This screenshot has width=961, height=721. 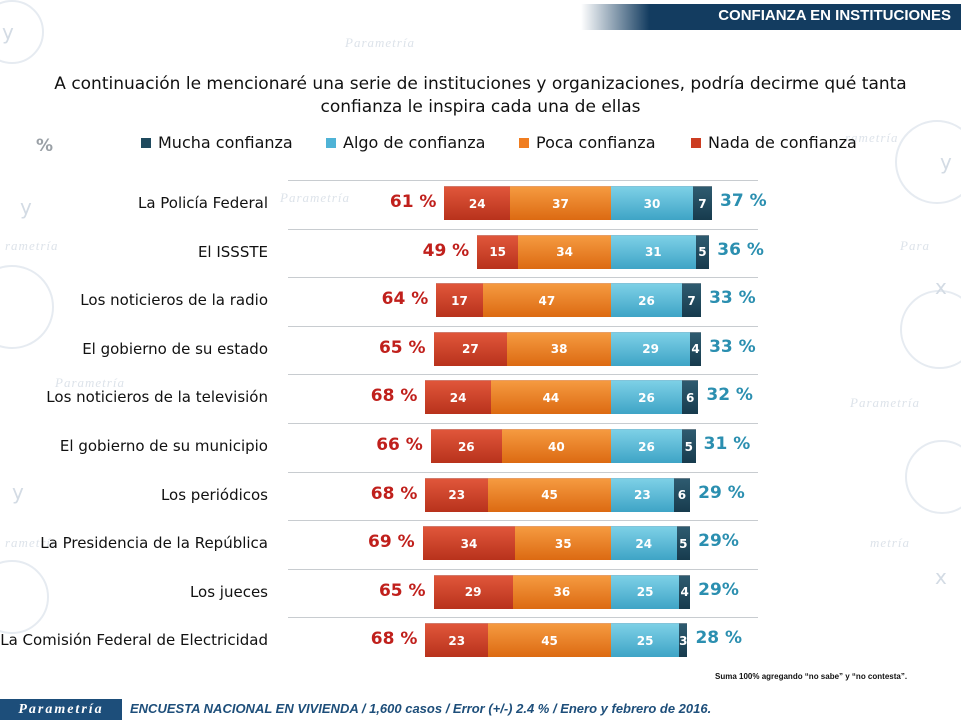 What do you see at coordinates (740, 249) in the screenshot?
I see `positive-total-label: 36 %` at bounding box center [740, 249].